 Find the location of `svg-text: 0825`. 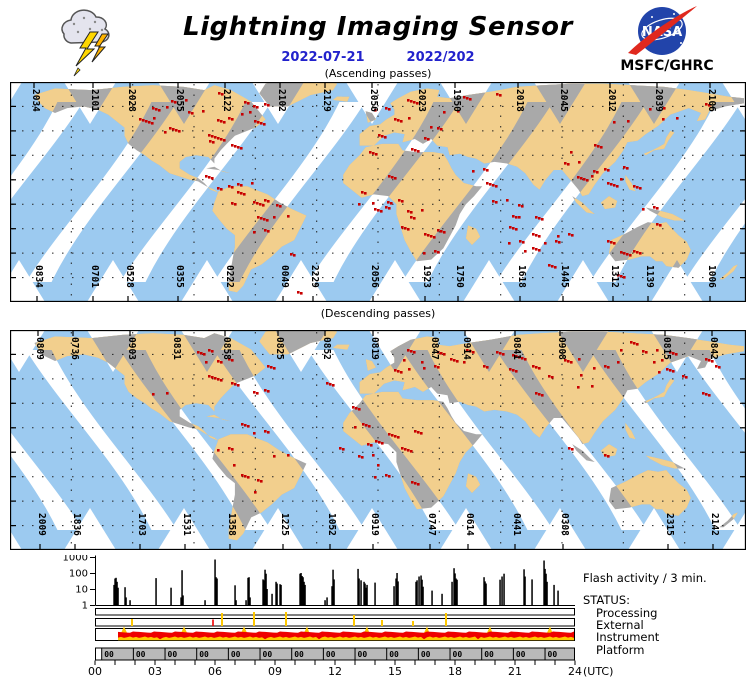

svg-text: 0825 is located at coordinates (279, 348).